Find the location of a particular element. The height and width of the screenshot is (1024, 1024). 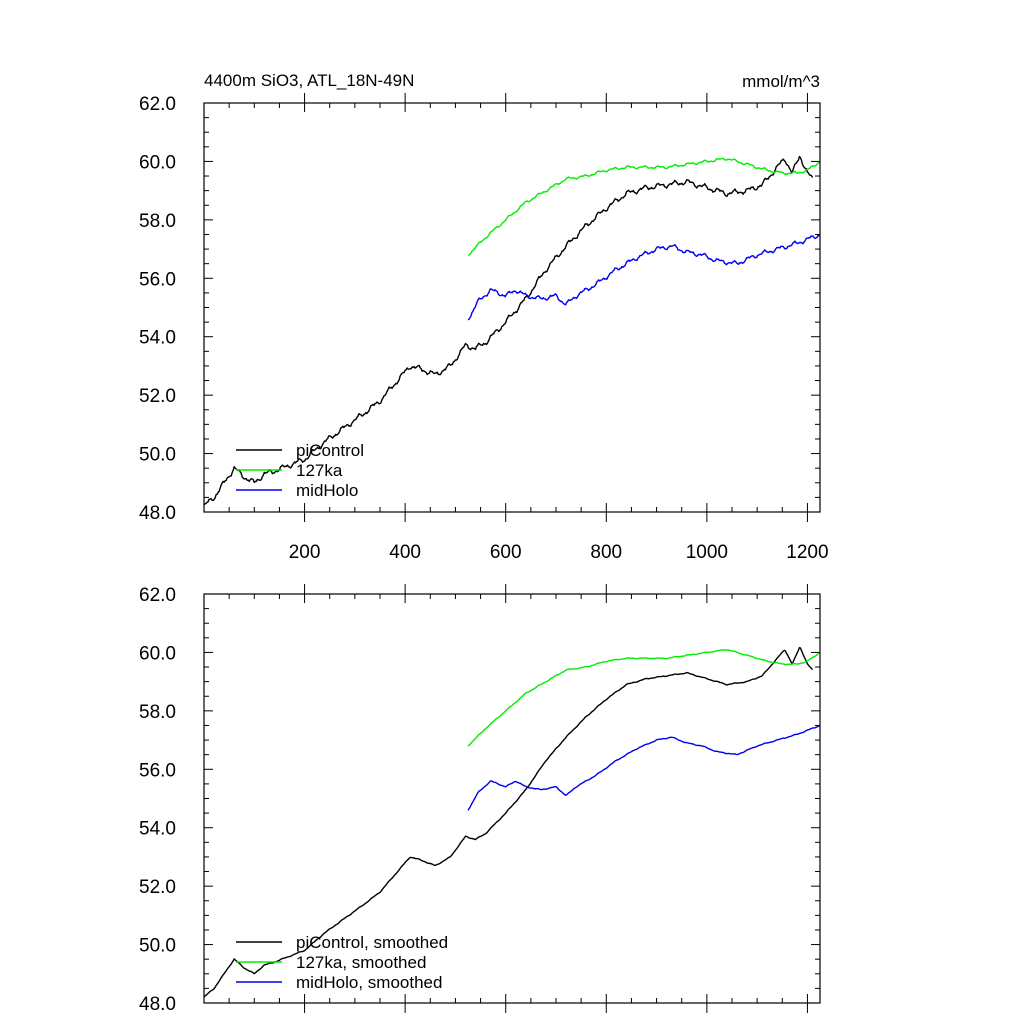

legend-label: midHolo is located at coordinates (327, 490).